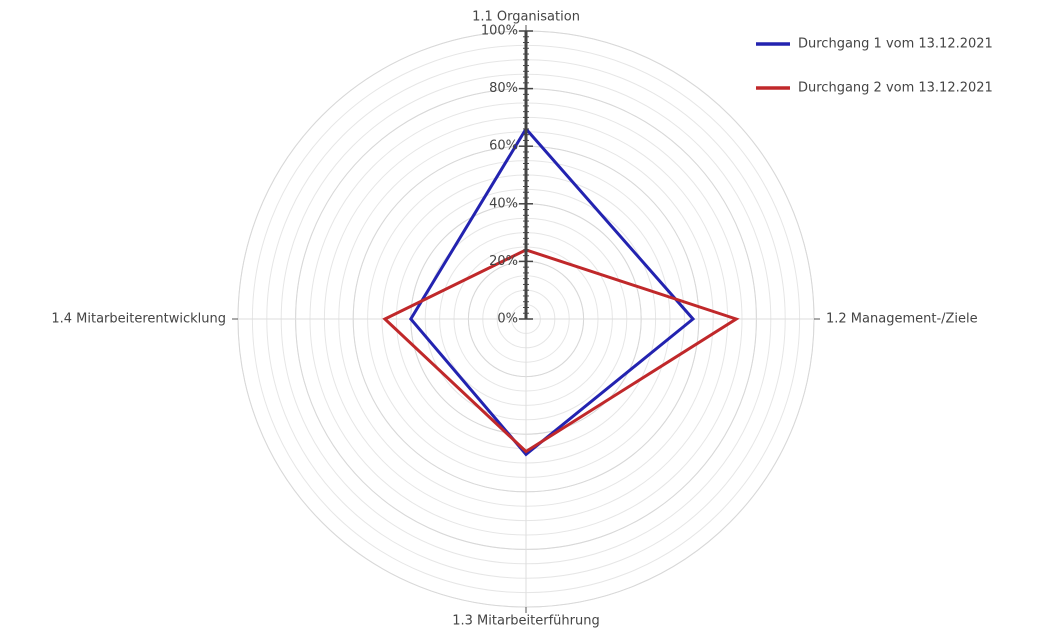 The height and width of the screenshot is (637, 1041). What do you see at coordinates (503, 88) in the screenshot?
I see `y-tick-label: 80%` at bounding box center [503, 88].